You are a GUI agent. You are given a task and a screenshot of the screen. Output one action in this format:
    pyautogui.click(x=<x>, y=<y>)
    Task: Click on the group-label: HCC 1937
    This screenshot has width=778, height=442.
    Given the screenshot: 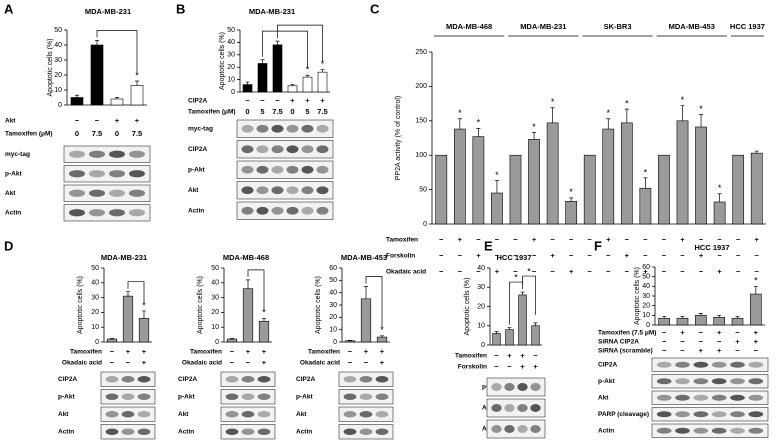 What is the action you would take?
    pyautogui.click(x=747, y=26)
    